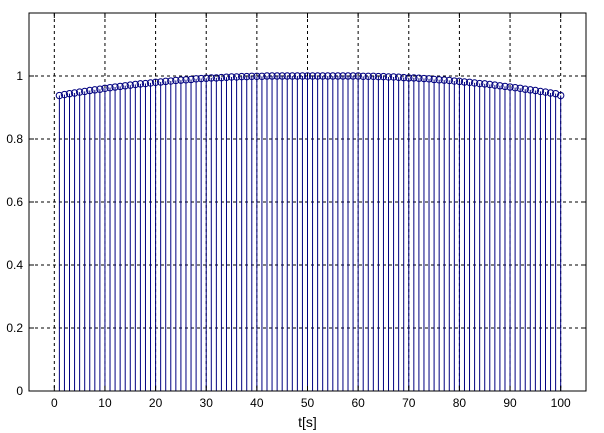 This screenshot has width=604, height=433. Describe the element at coordinates (14, 265) in the screenshot. I see `y-tick-label: 0.4` at that location.